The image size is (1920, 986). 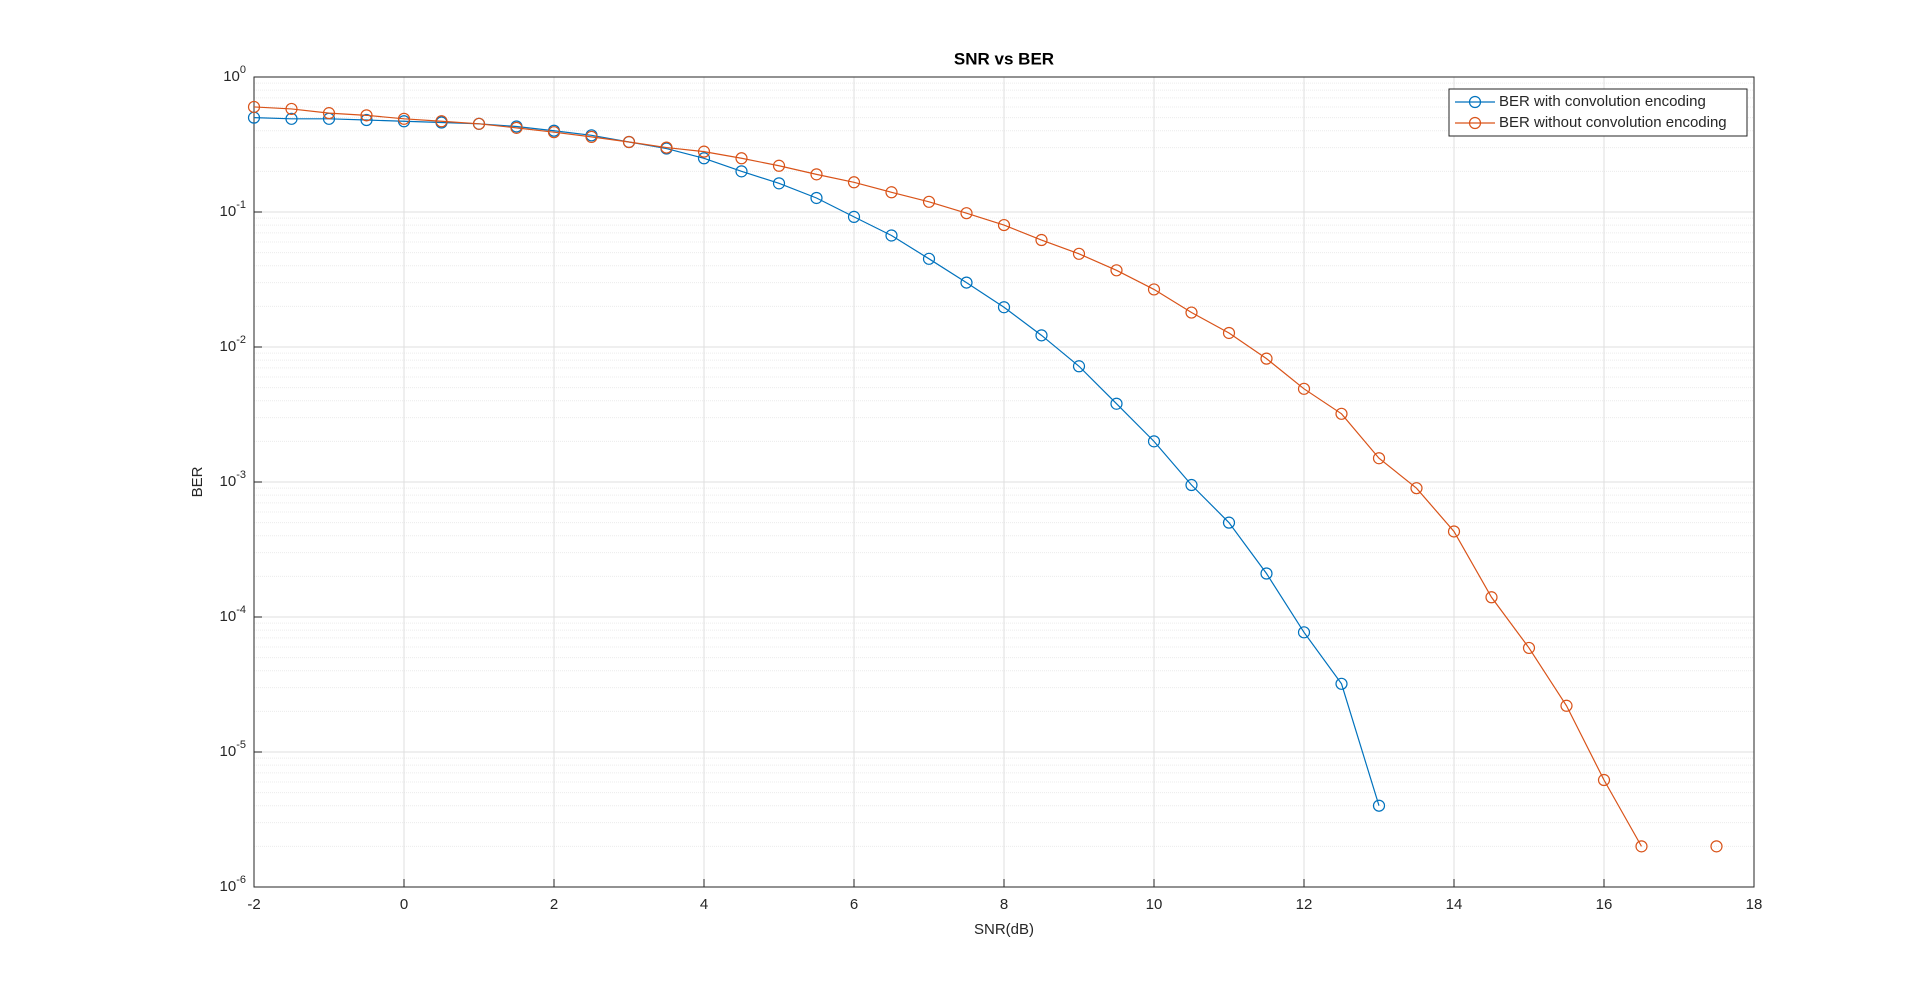 What do you see at coordinates (241, 205) in the screenshot?
I see `y-tick-exponent: -1` at bounding box center [241, 205].